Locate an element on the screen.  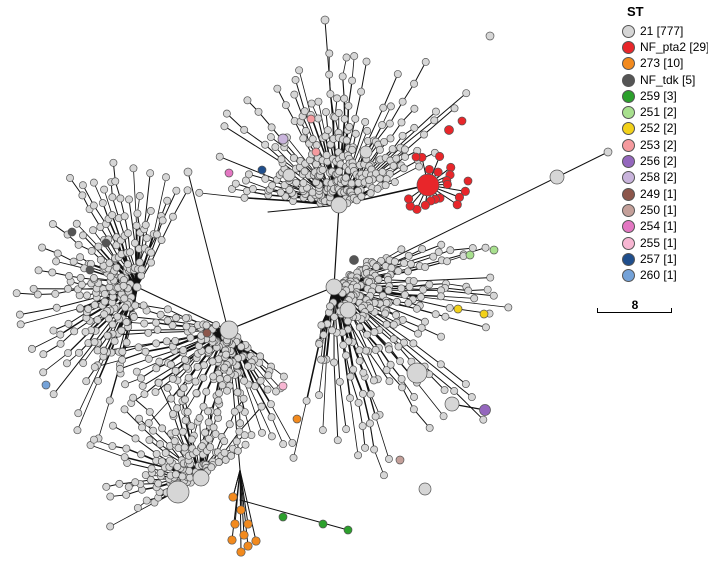
legend-item: 256 [2] is located at coordinates (665, 161).